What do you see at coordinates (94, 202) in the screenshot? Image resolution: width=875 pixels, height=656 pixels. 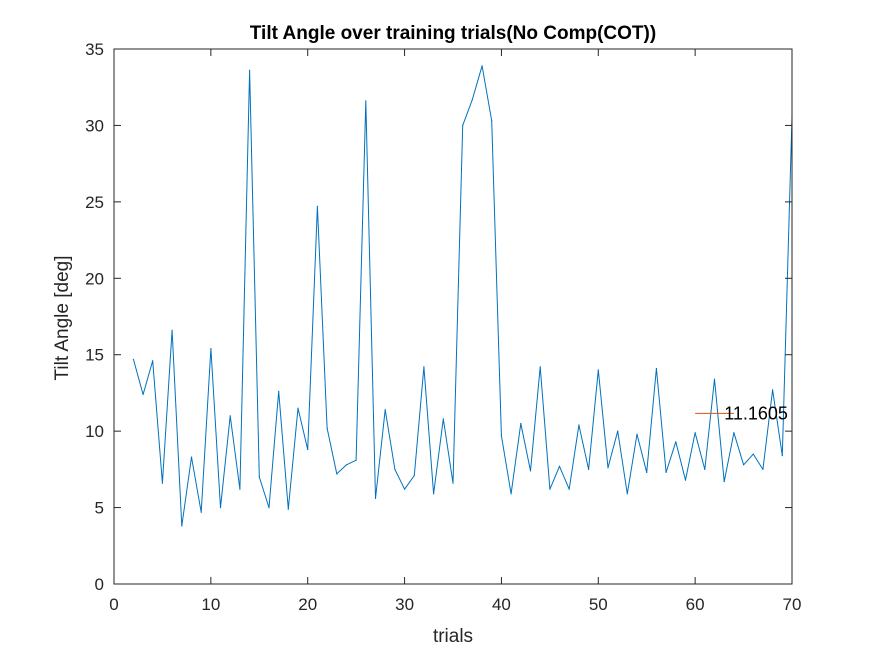 I see `y-tick-label: 25` at bounding box center [94, 202].